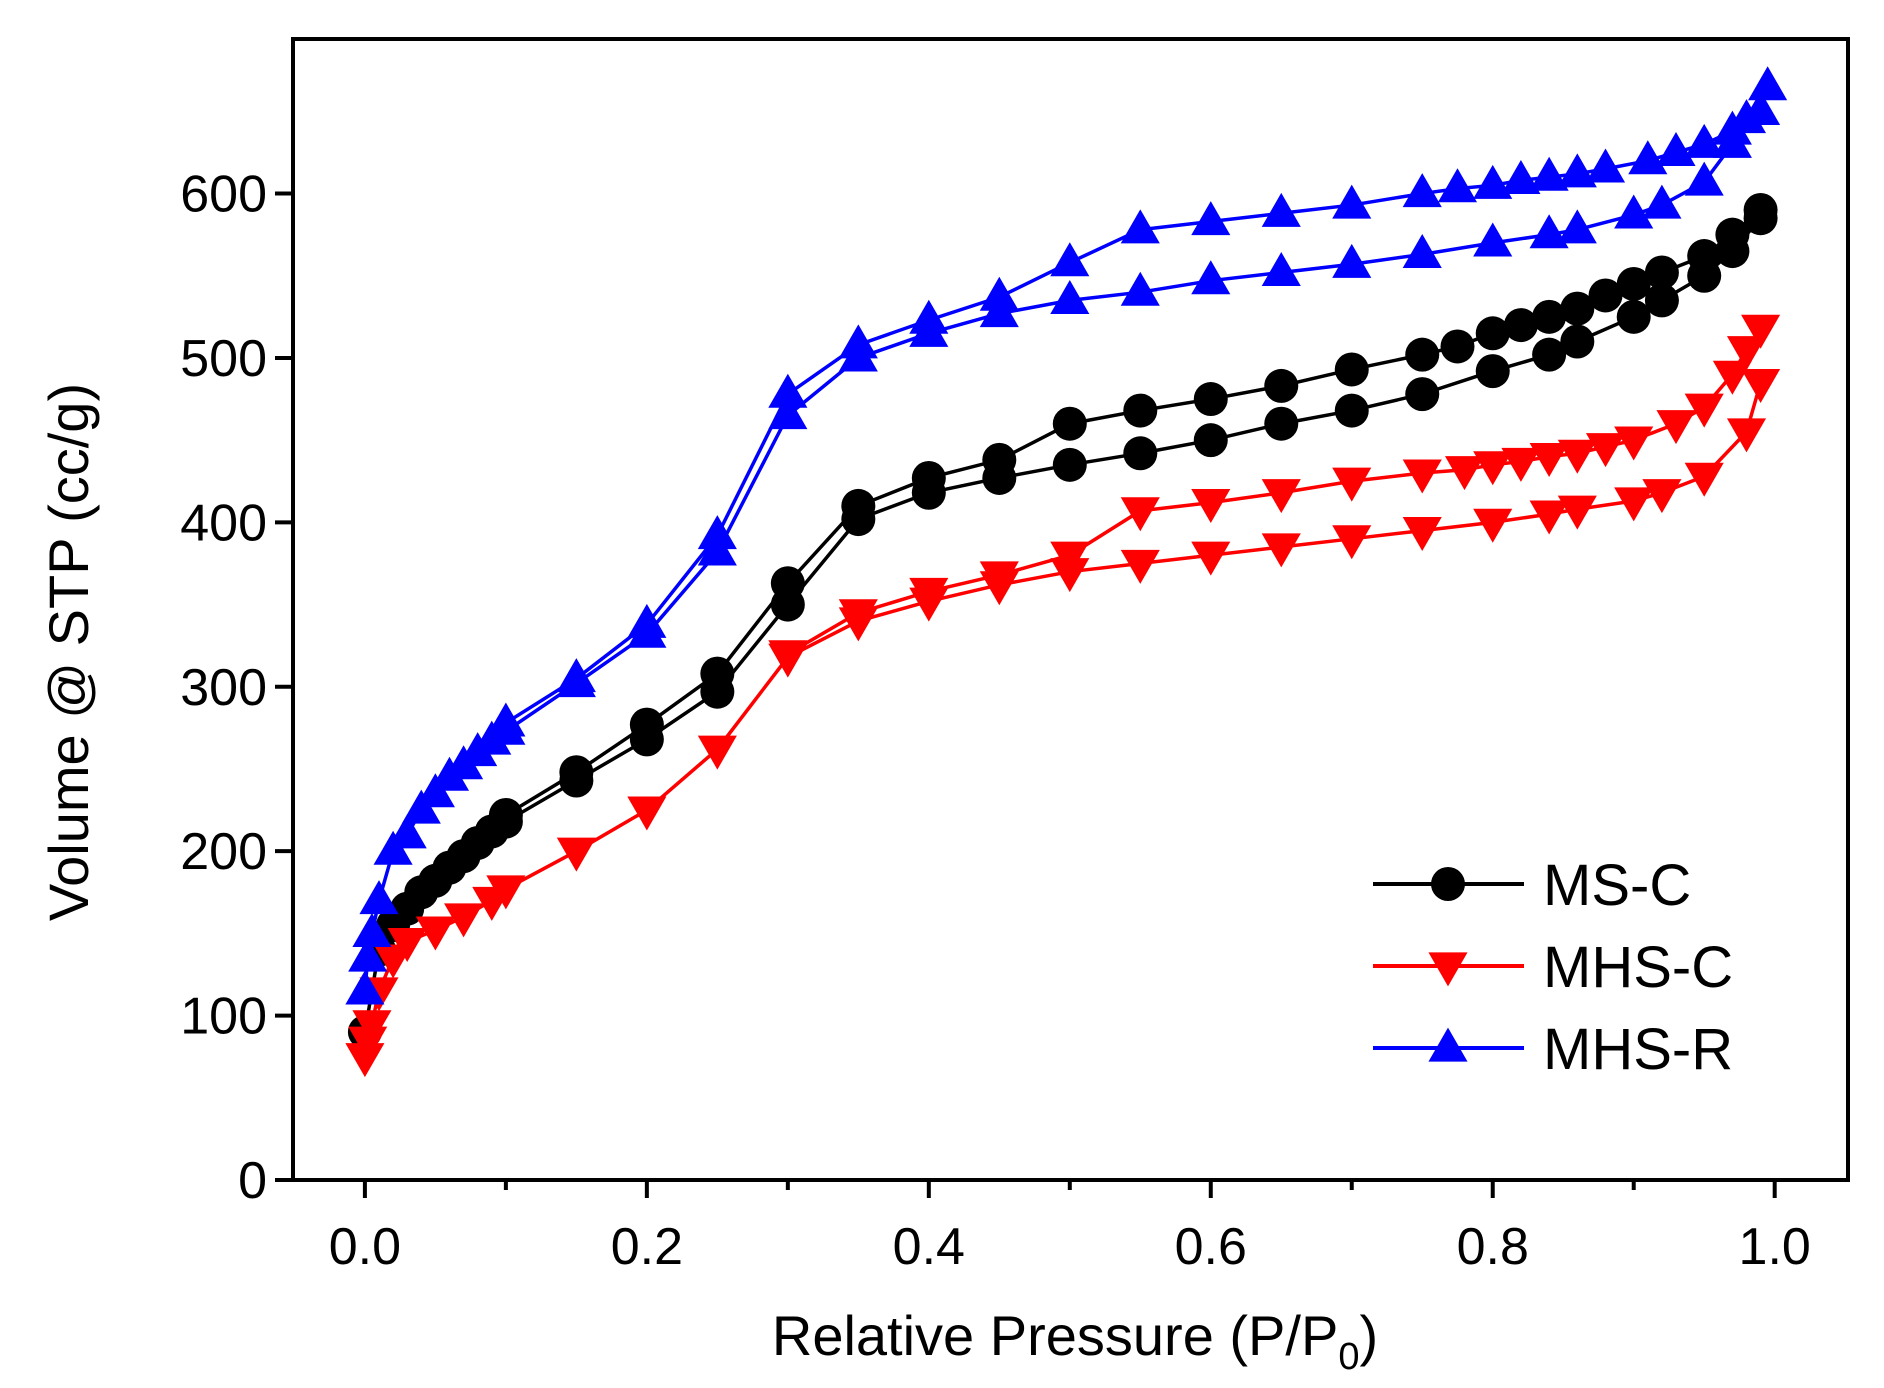 The height and width of the screenshot is (1388, 1884). What do you see at coordinates (1532, 885) in the screenshot?
I see `legend-item-ms-c: MS-C` at bounding box center [1532, 885].